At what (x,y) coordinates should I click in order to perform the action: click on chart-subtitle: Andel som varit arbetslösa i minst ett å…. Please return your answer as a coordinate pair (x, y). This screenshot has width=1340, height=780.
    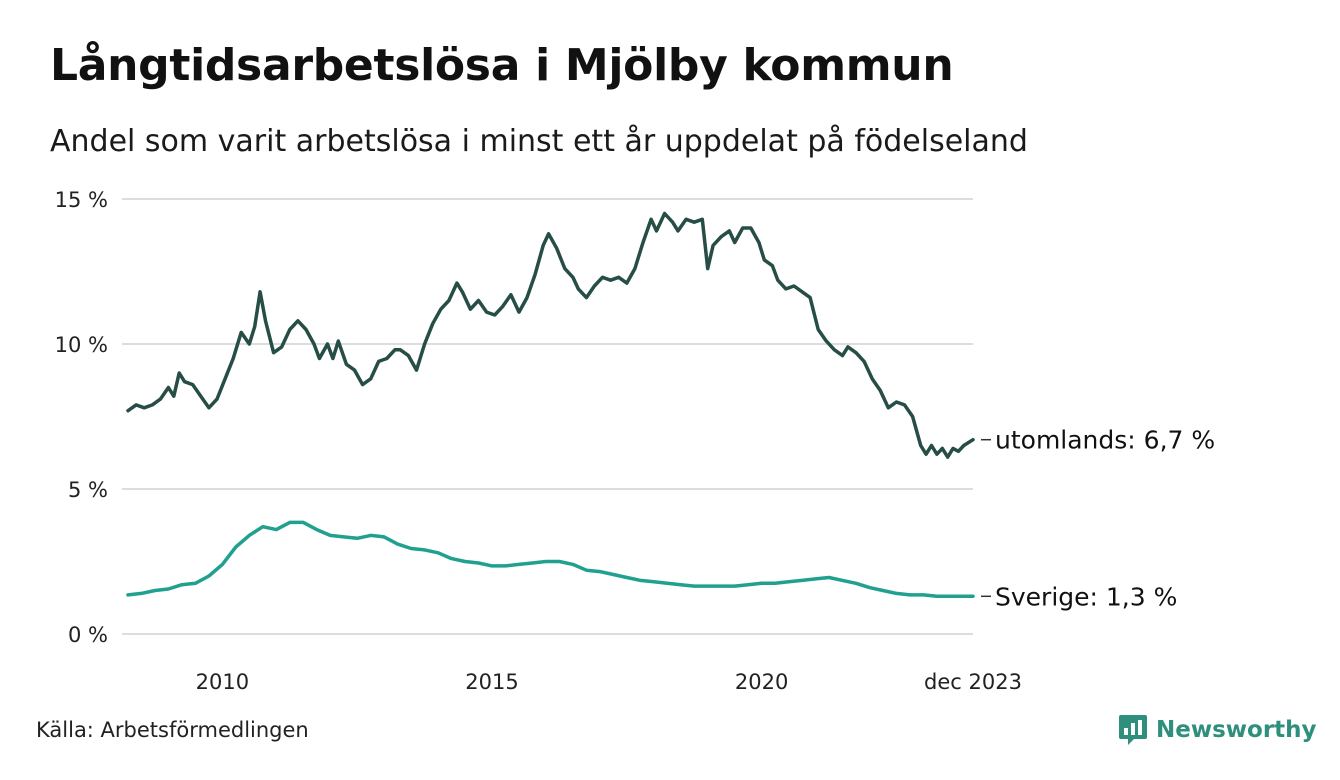
    Looking at the image, I should click on (539, 141).